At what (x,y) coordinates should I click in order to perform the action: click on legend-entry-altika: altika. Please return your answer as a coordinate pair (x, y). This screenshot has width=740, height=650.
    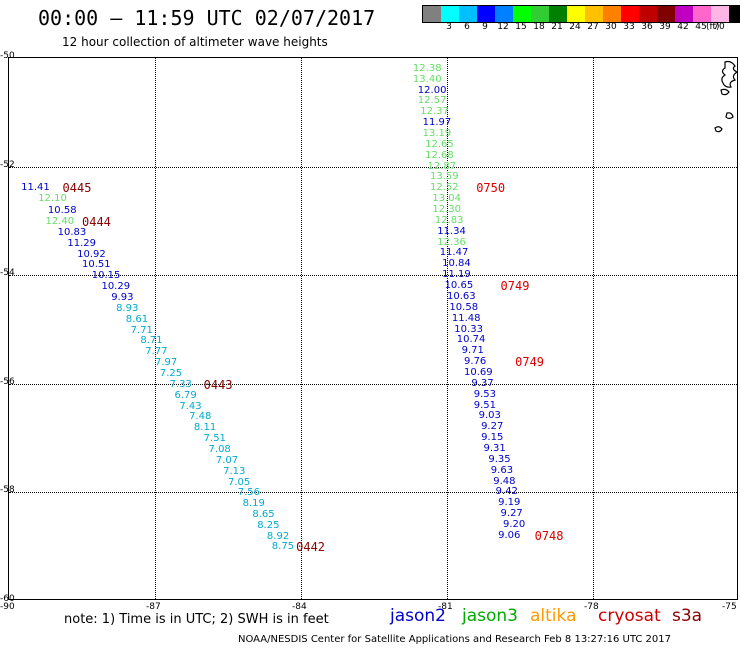
    Looking at the image, I should click on (553, 616).